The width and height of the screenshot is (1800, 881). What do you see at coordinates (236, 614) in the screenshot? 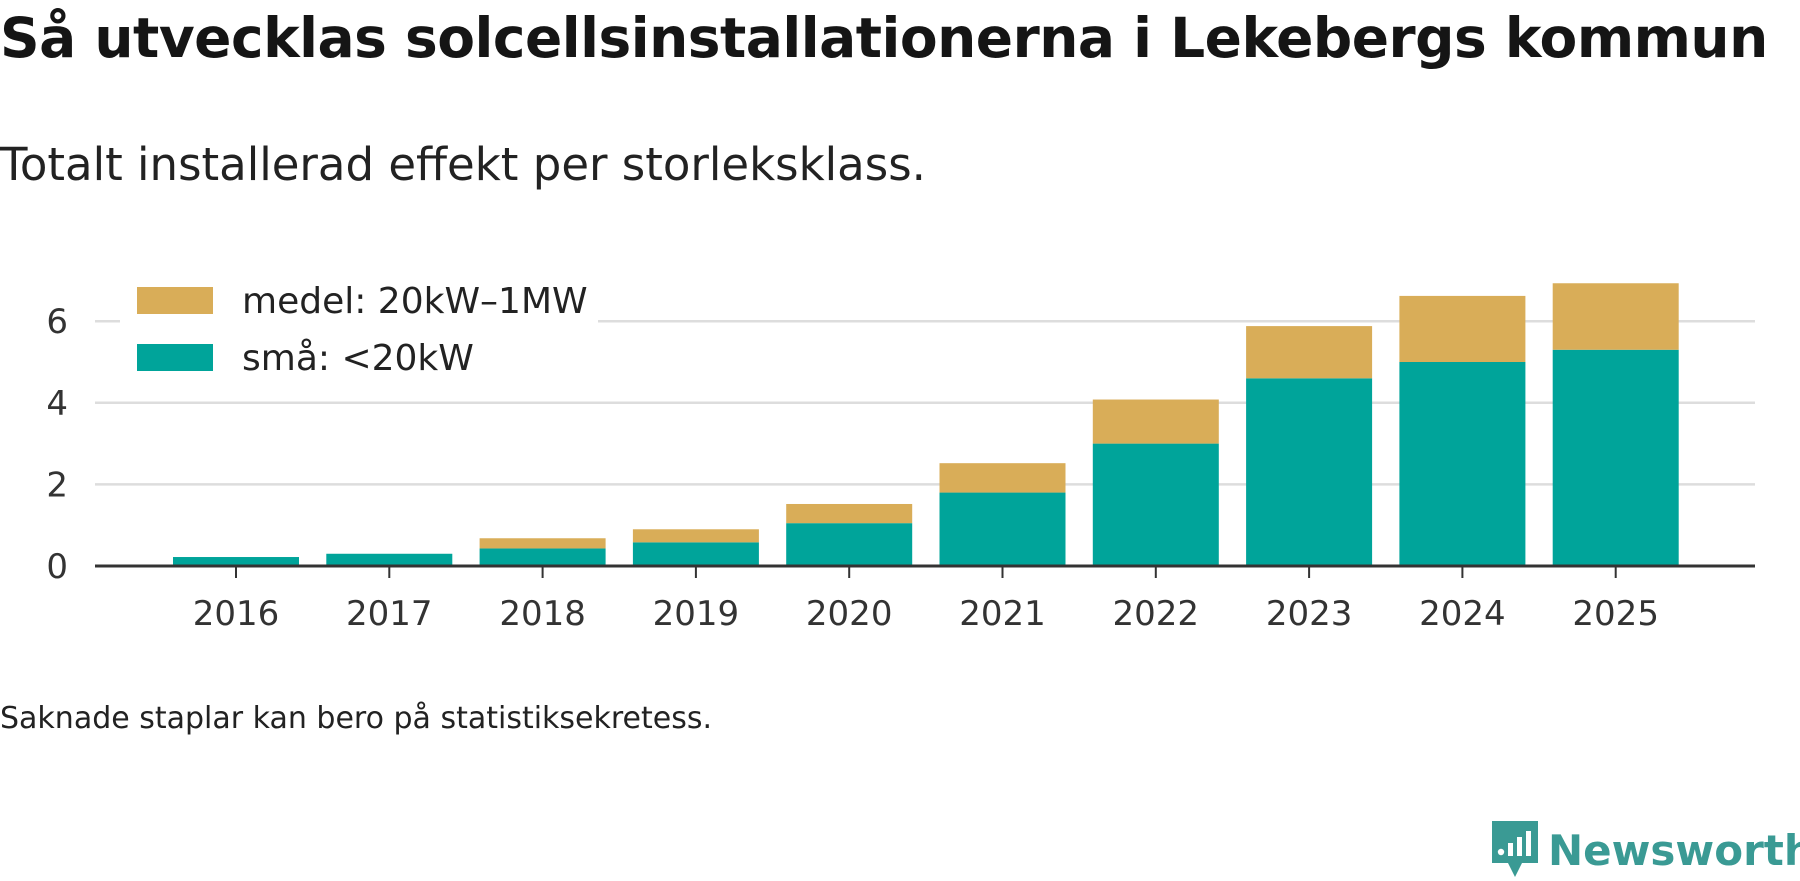
I see `x-tick-label-2016: 2016` at bounding box center [236, 614].